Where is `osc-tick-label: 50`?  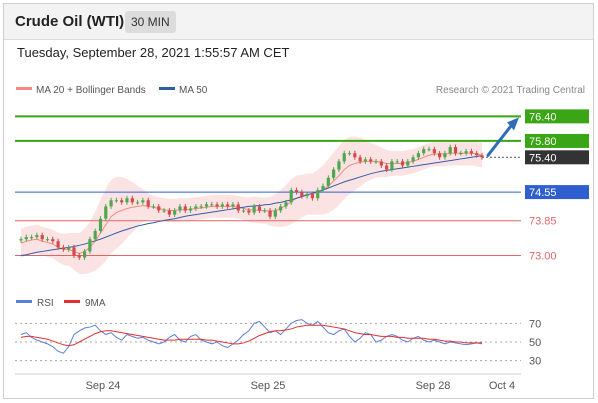
osc-tick-label: 50 is located at coordinates (535, 343).